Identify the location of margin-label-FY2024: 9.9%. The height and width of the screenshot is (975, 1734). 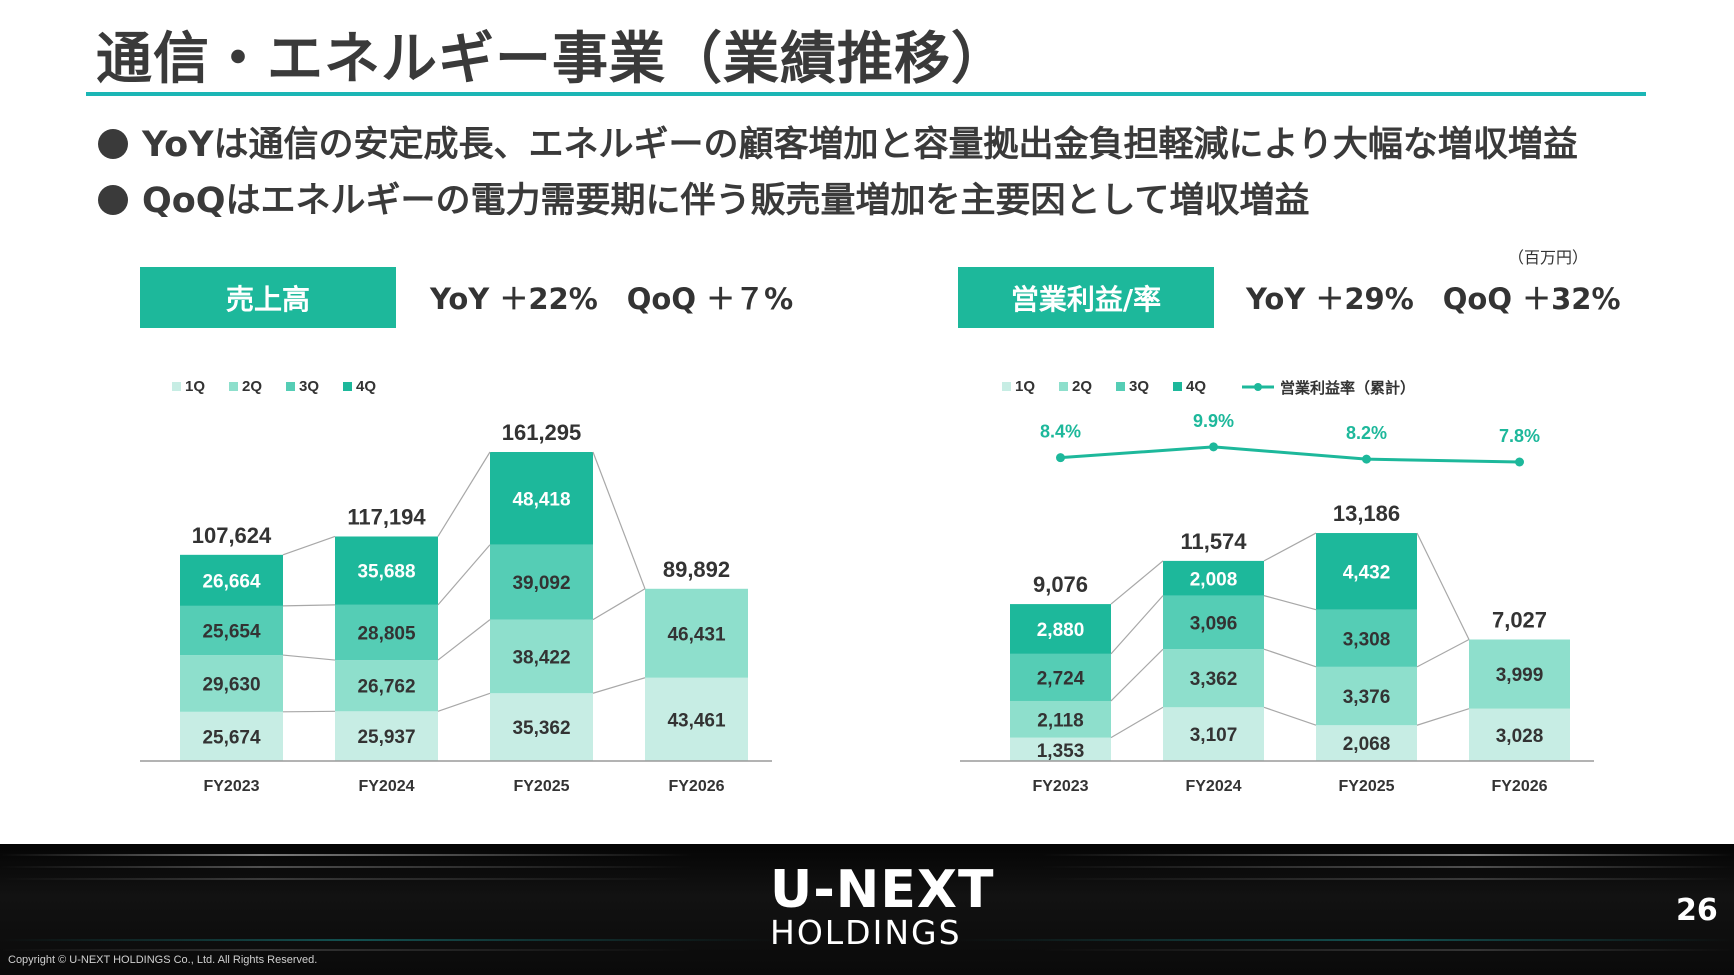
(1213, 421).